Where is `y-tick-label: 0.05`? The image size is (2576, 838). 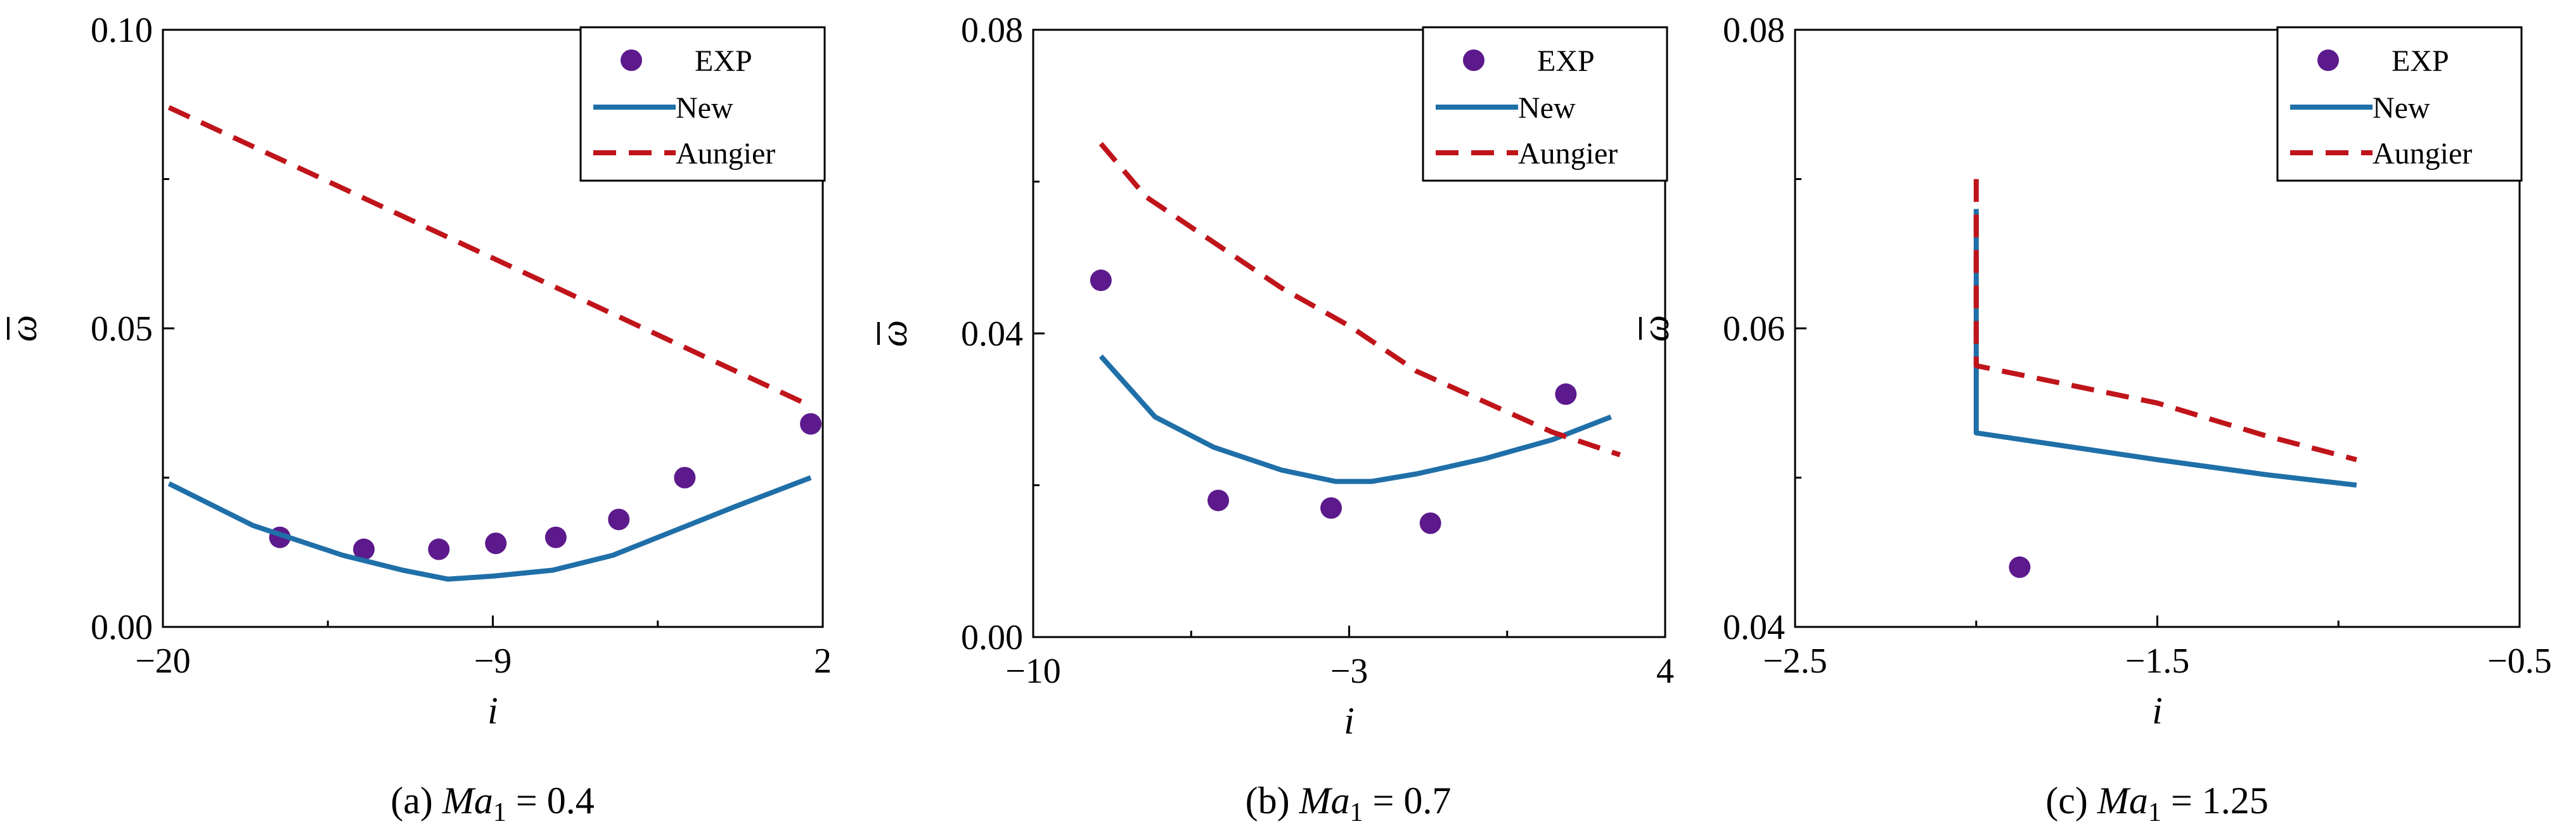
y-tick-label: 0.05 is located at coordinates (122, 329).